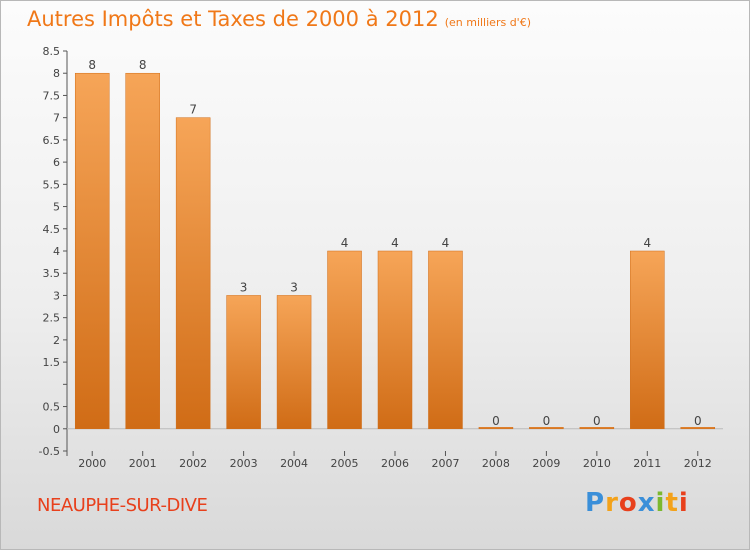  I want to click on bar-2002, so click(193, 273).